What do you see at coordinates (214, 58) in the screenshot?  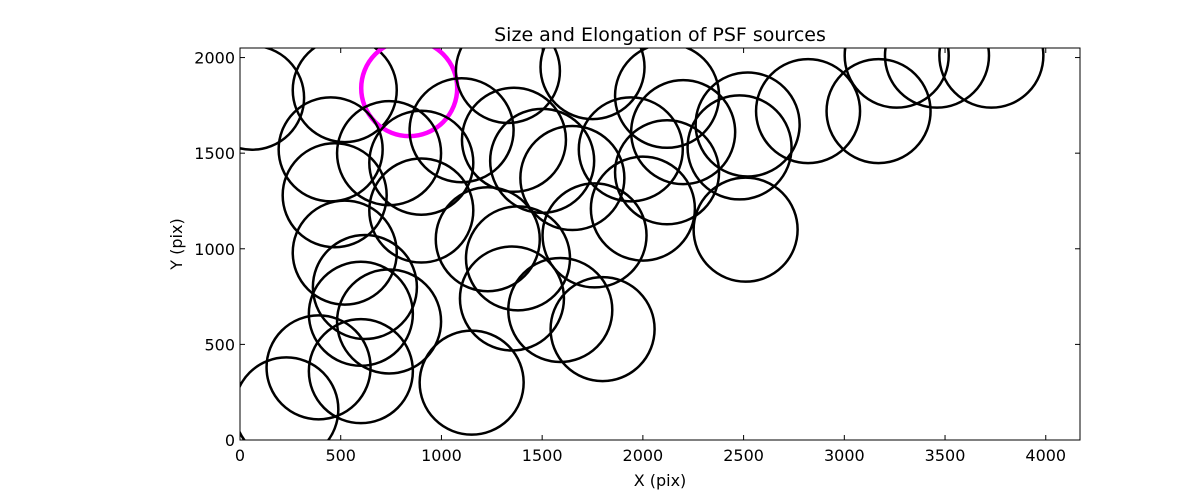 I see `y-tick-label: 2000` at bounding box center [214, 58].